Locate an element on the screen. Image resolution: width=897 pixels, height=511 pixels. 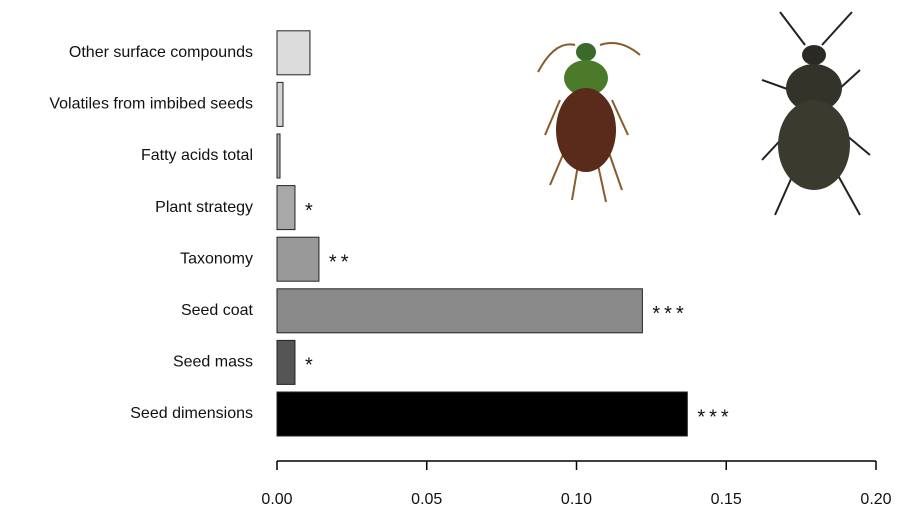
x-tick-label: 0.05 is located at coordinates (426, 499).